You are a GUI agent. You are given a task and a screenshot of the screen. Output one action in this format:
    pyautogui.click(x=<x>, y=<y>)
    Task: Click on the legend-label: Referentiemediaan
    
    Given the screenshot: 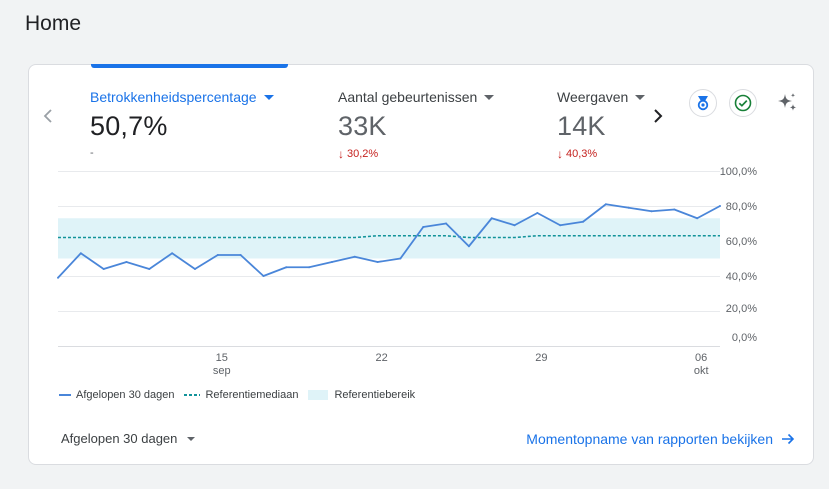 What is the action you would take?
    pyautogui.click(x=252, y=395)
    